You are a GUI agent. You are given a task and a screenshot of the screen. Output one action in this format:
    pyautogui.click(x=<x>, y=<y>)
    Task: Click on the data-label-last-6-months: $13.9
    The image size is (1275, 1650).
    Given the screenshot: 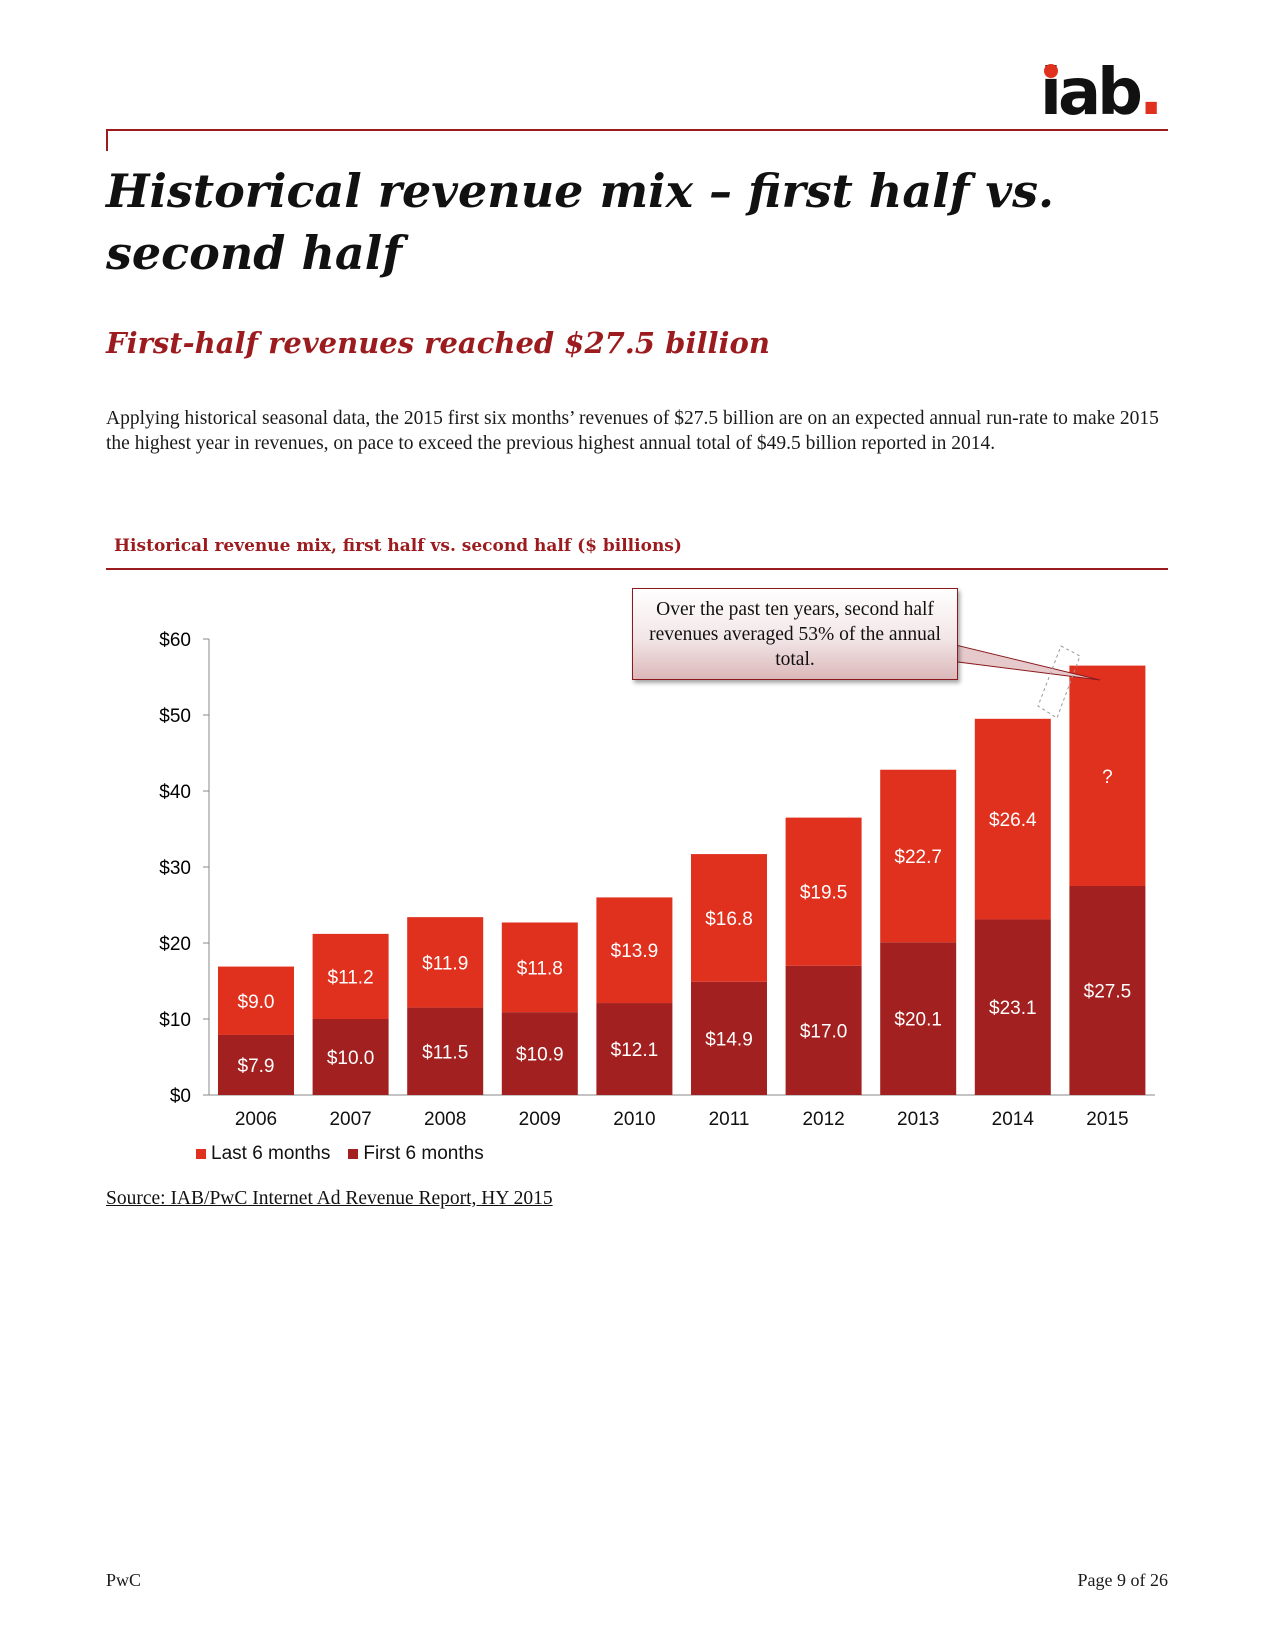 What is the action you would take?
    pyautogui.click(x=635, y=951)
    